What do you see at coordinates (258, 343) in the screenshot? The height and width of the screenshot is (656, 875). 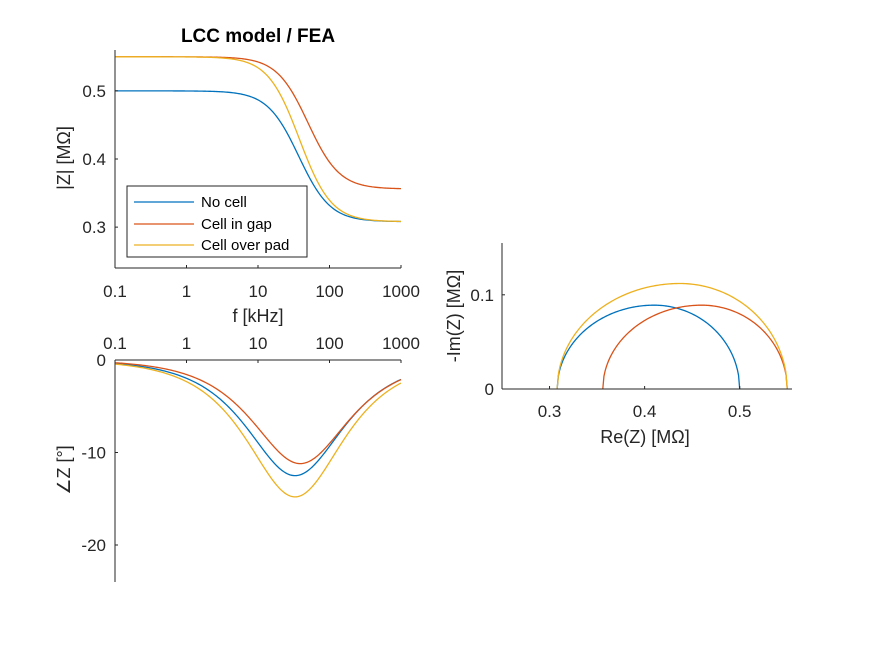 I see `phase-x-tick-label: 10` at bounding box center [258, 343].